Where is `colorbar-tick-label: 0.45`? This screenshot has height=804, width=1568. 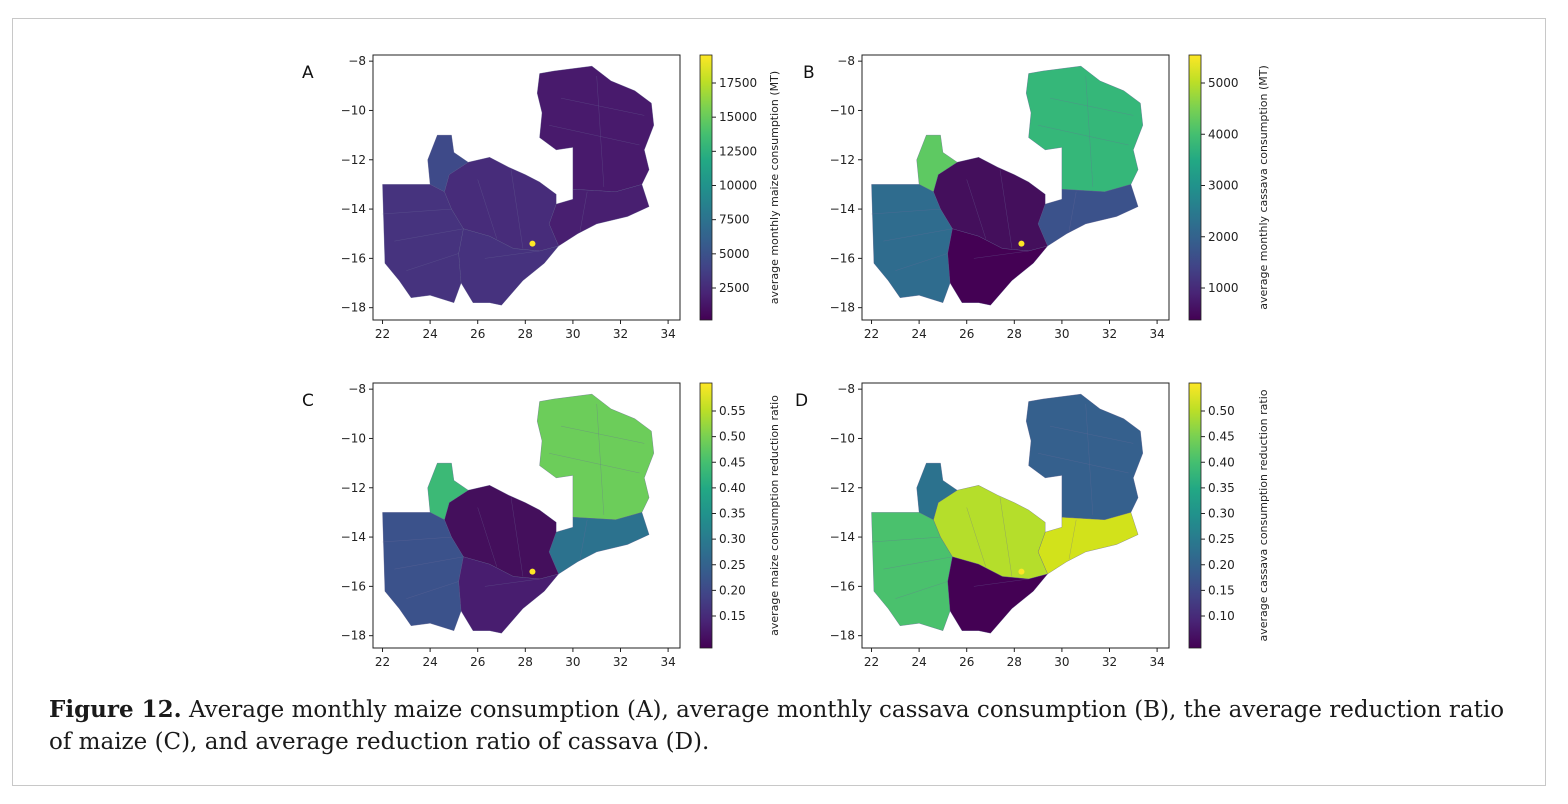
colorbar-tick-label: 0.45 is located at coordinates (732, 462).